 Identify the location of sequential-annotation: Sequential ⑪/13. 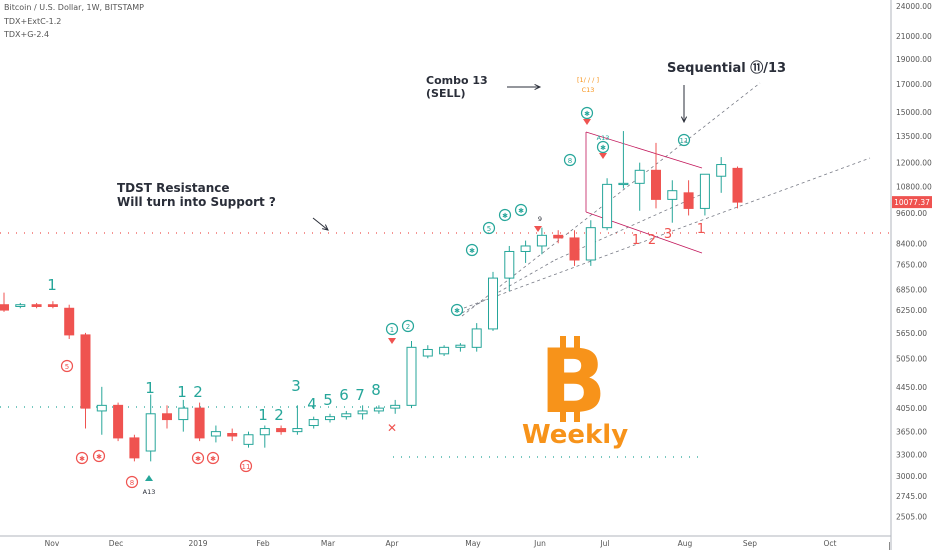
(727, 68).